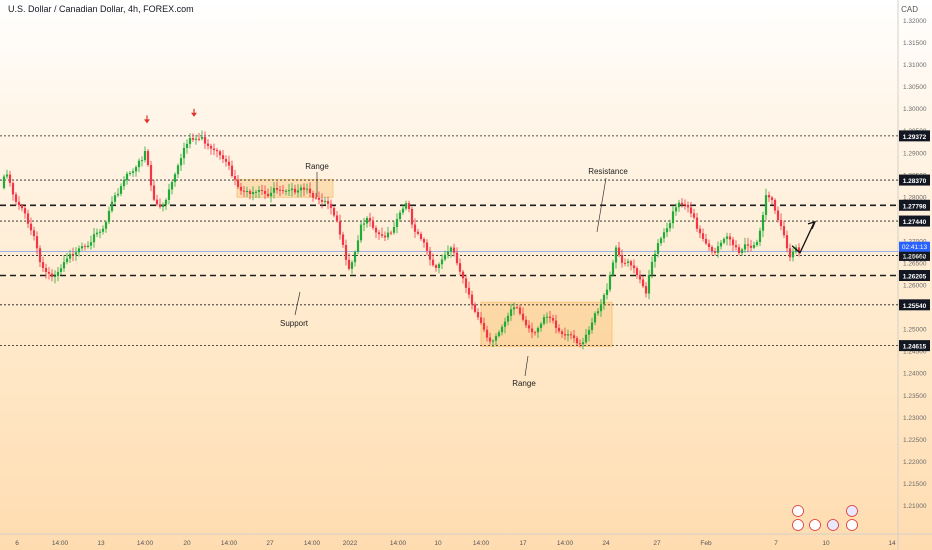 This screenshot has height=550, width=932. Describe the element at coordinates (606, 543) in the screenshot. I see `time-tick-label: 24` at that location.